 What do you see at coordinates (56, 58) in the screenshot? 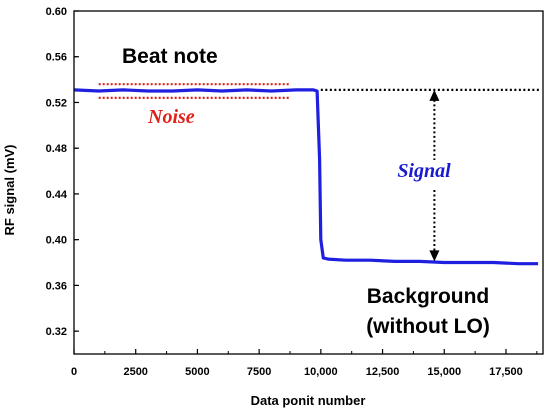
I see `y-tick-label: 0.56` at bounding box center [56, 58].